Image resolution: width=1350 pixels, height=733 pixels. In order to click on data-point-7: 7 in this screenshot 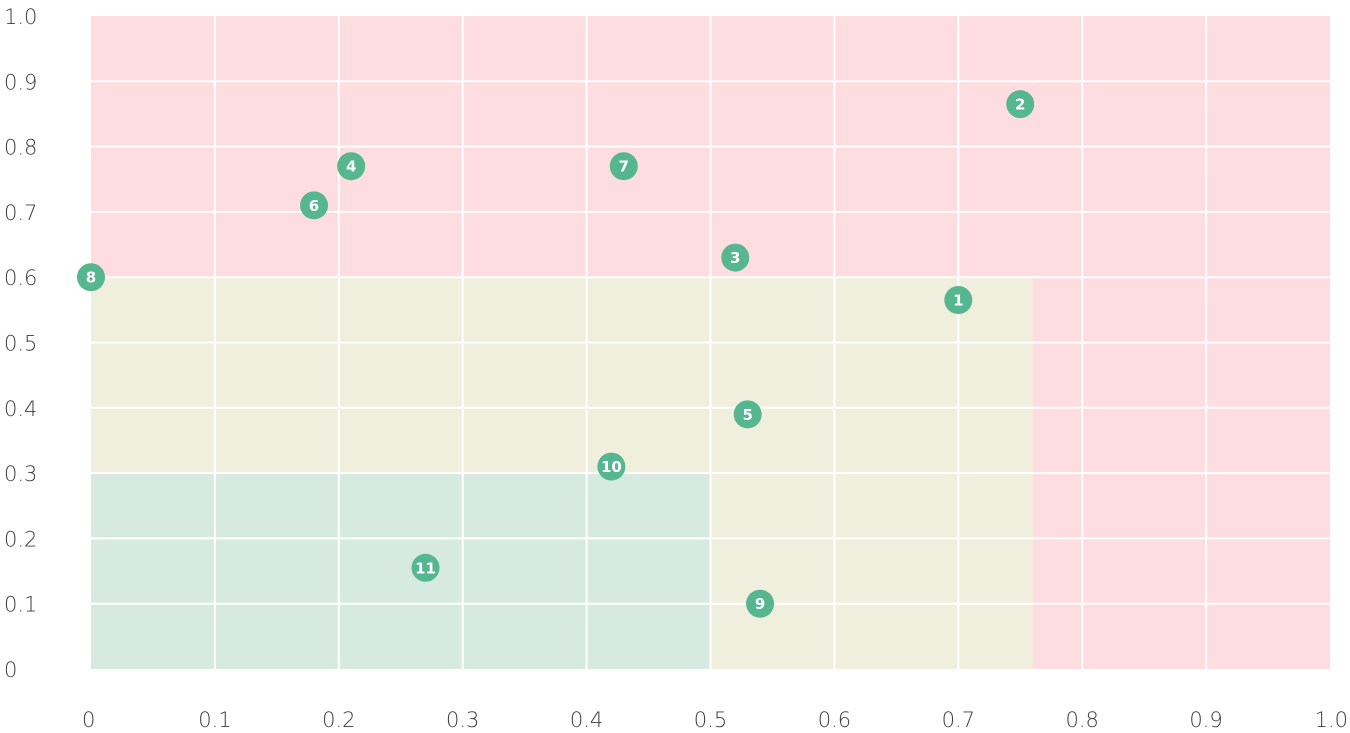, I will do `click(623, 166)`.